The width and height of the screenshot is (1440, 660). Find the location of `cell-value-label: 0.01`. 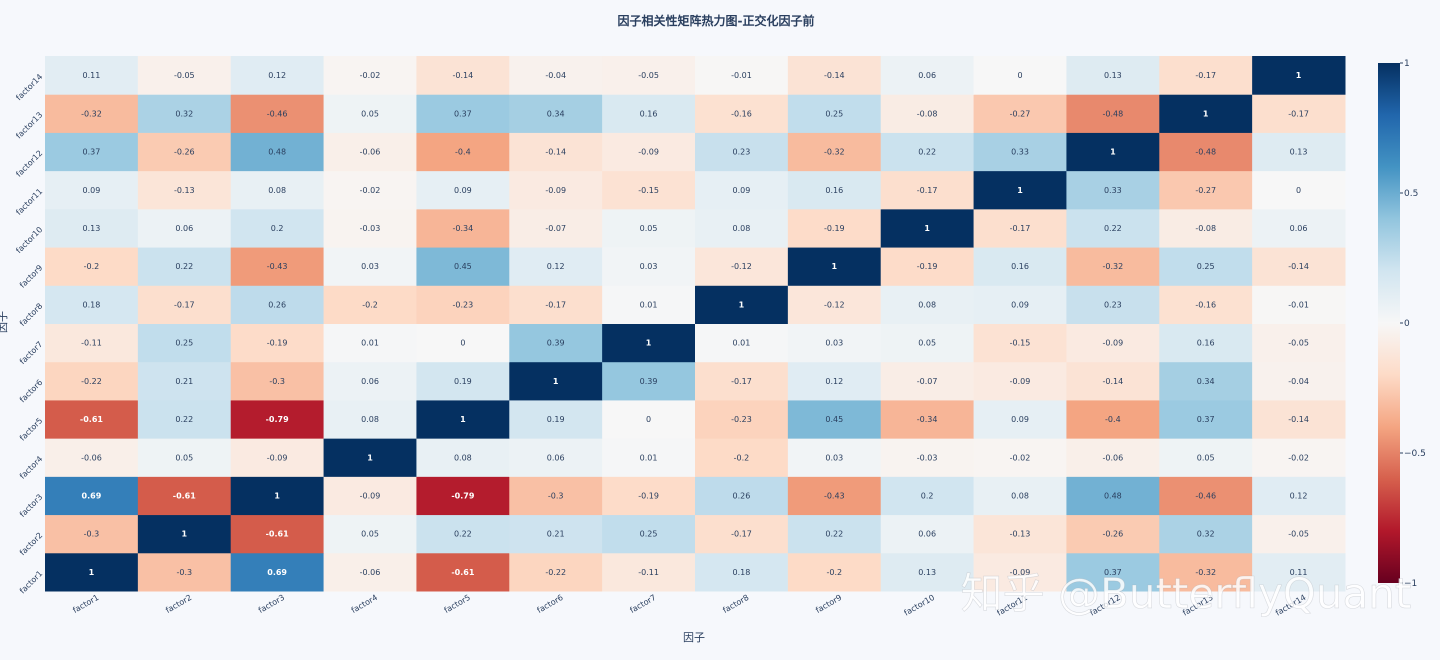

cell-value-label: 0.01 is located at coordinates (370, 343).